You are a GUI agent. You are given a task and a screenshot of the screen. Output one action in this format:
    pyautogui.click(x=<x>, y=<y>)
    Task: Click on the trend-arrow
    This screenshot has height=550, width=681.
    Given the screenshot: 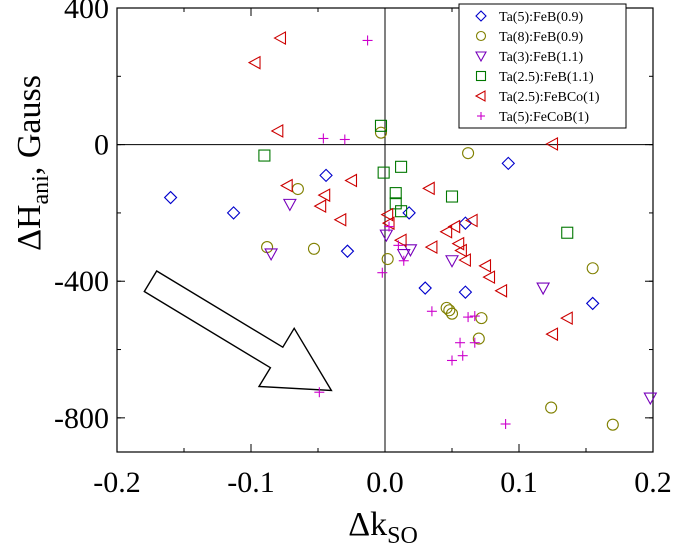 What is the action you would take?
    pyautogui.click(x=238, y=331)
    